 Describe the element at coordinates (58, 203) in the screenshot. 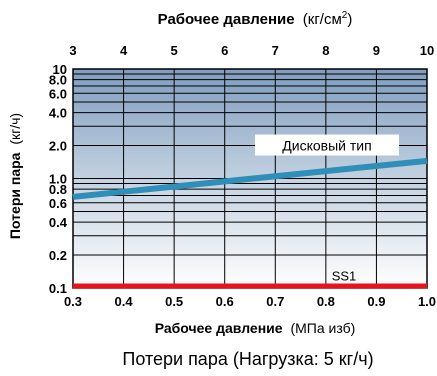

I see `y-tick-label: 0.6` at that location.